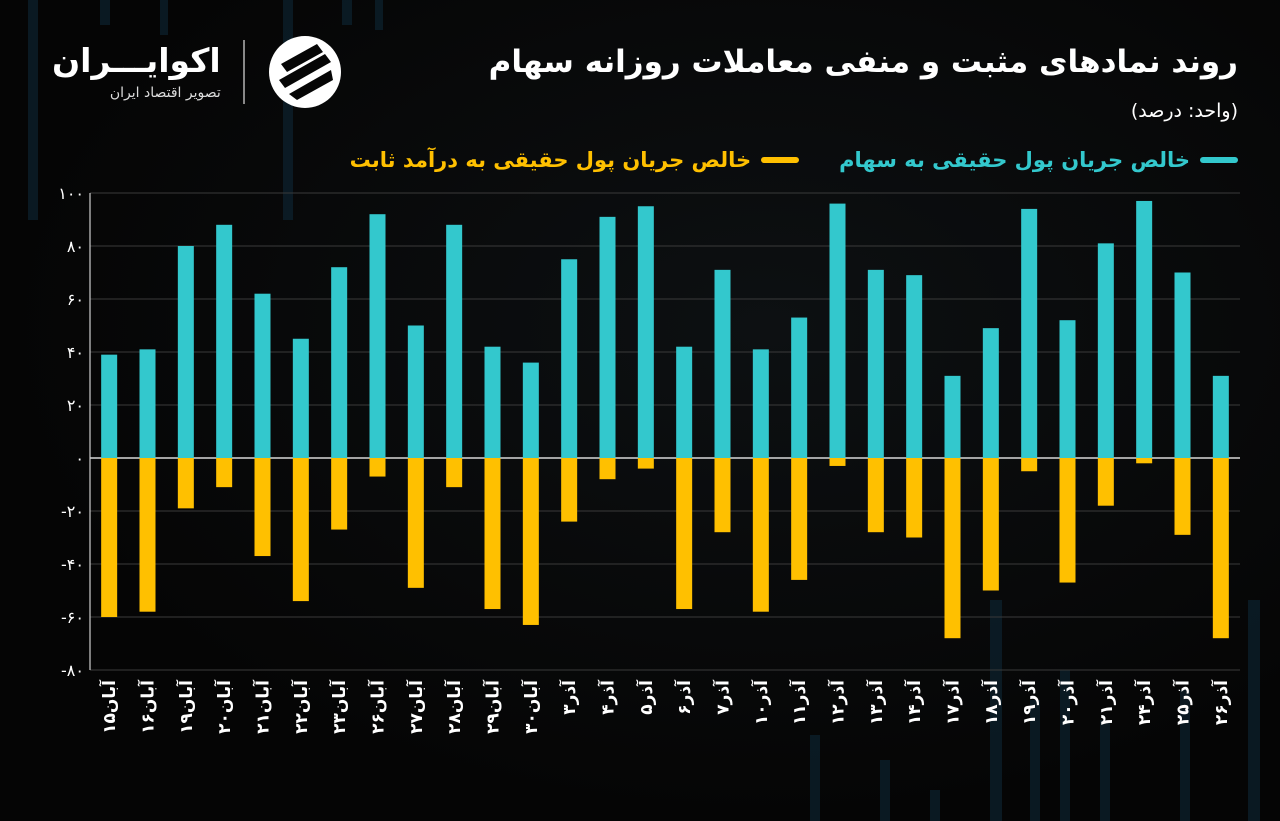 This screenshot has width=1280, height=821. Describe the element at coordinates (75, 352) in the screenshot. I see `y-tick-label: ۴۰` at that location.